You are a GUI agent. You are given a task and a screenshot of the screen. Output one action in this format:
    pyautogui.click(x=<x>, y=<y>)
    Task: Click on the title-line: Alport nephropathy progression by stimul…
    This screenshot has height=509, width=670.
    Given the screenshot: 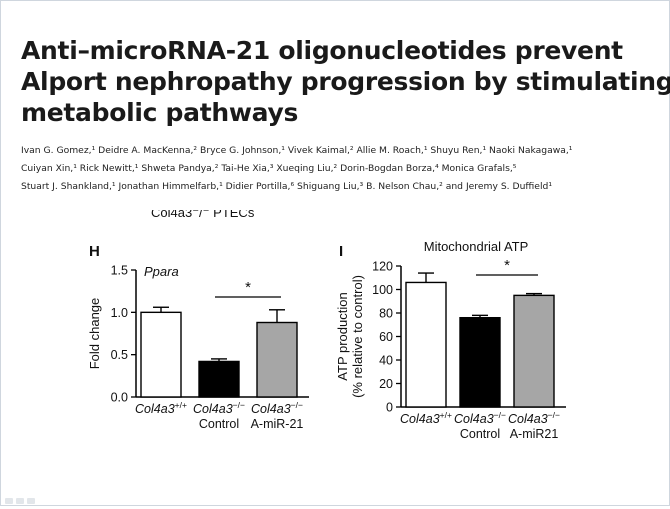 What is the action you would take?
    pyautogui.click(x=345, y=81)
    